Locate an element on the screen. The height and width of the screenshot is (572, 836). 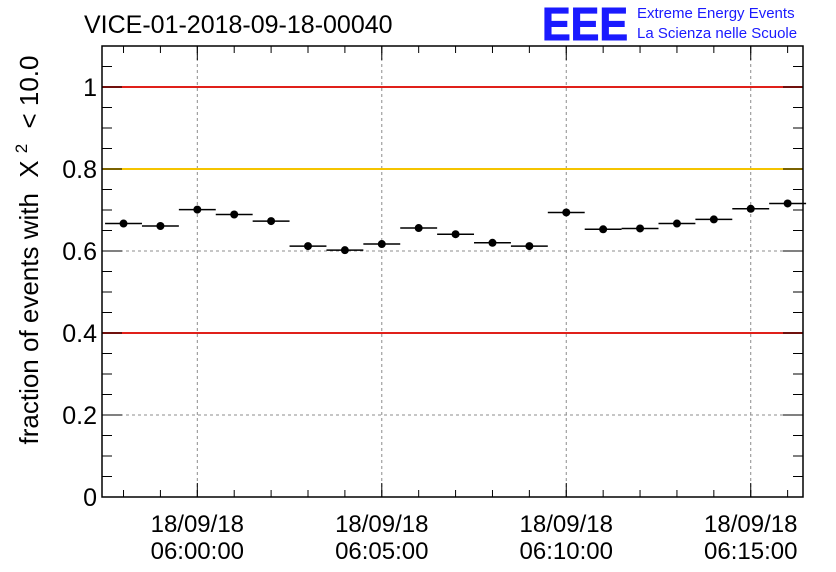
y-axis-label: fraction of events with X 2 < 10.0 is located at coordinates (23, 250).